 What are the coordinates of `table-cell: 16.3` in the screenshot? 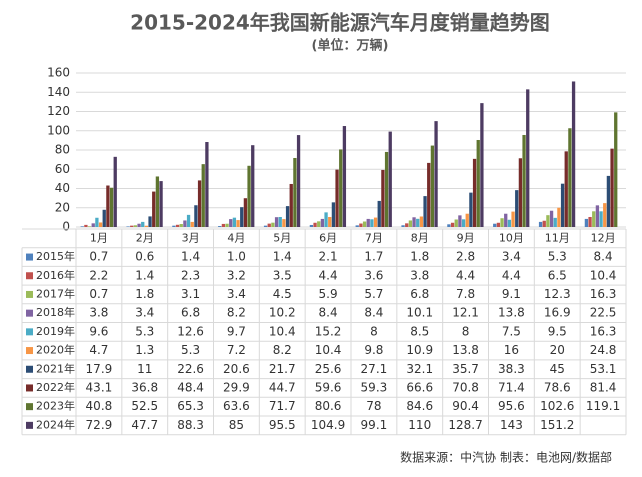 It's located at (603, 331).